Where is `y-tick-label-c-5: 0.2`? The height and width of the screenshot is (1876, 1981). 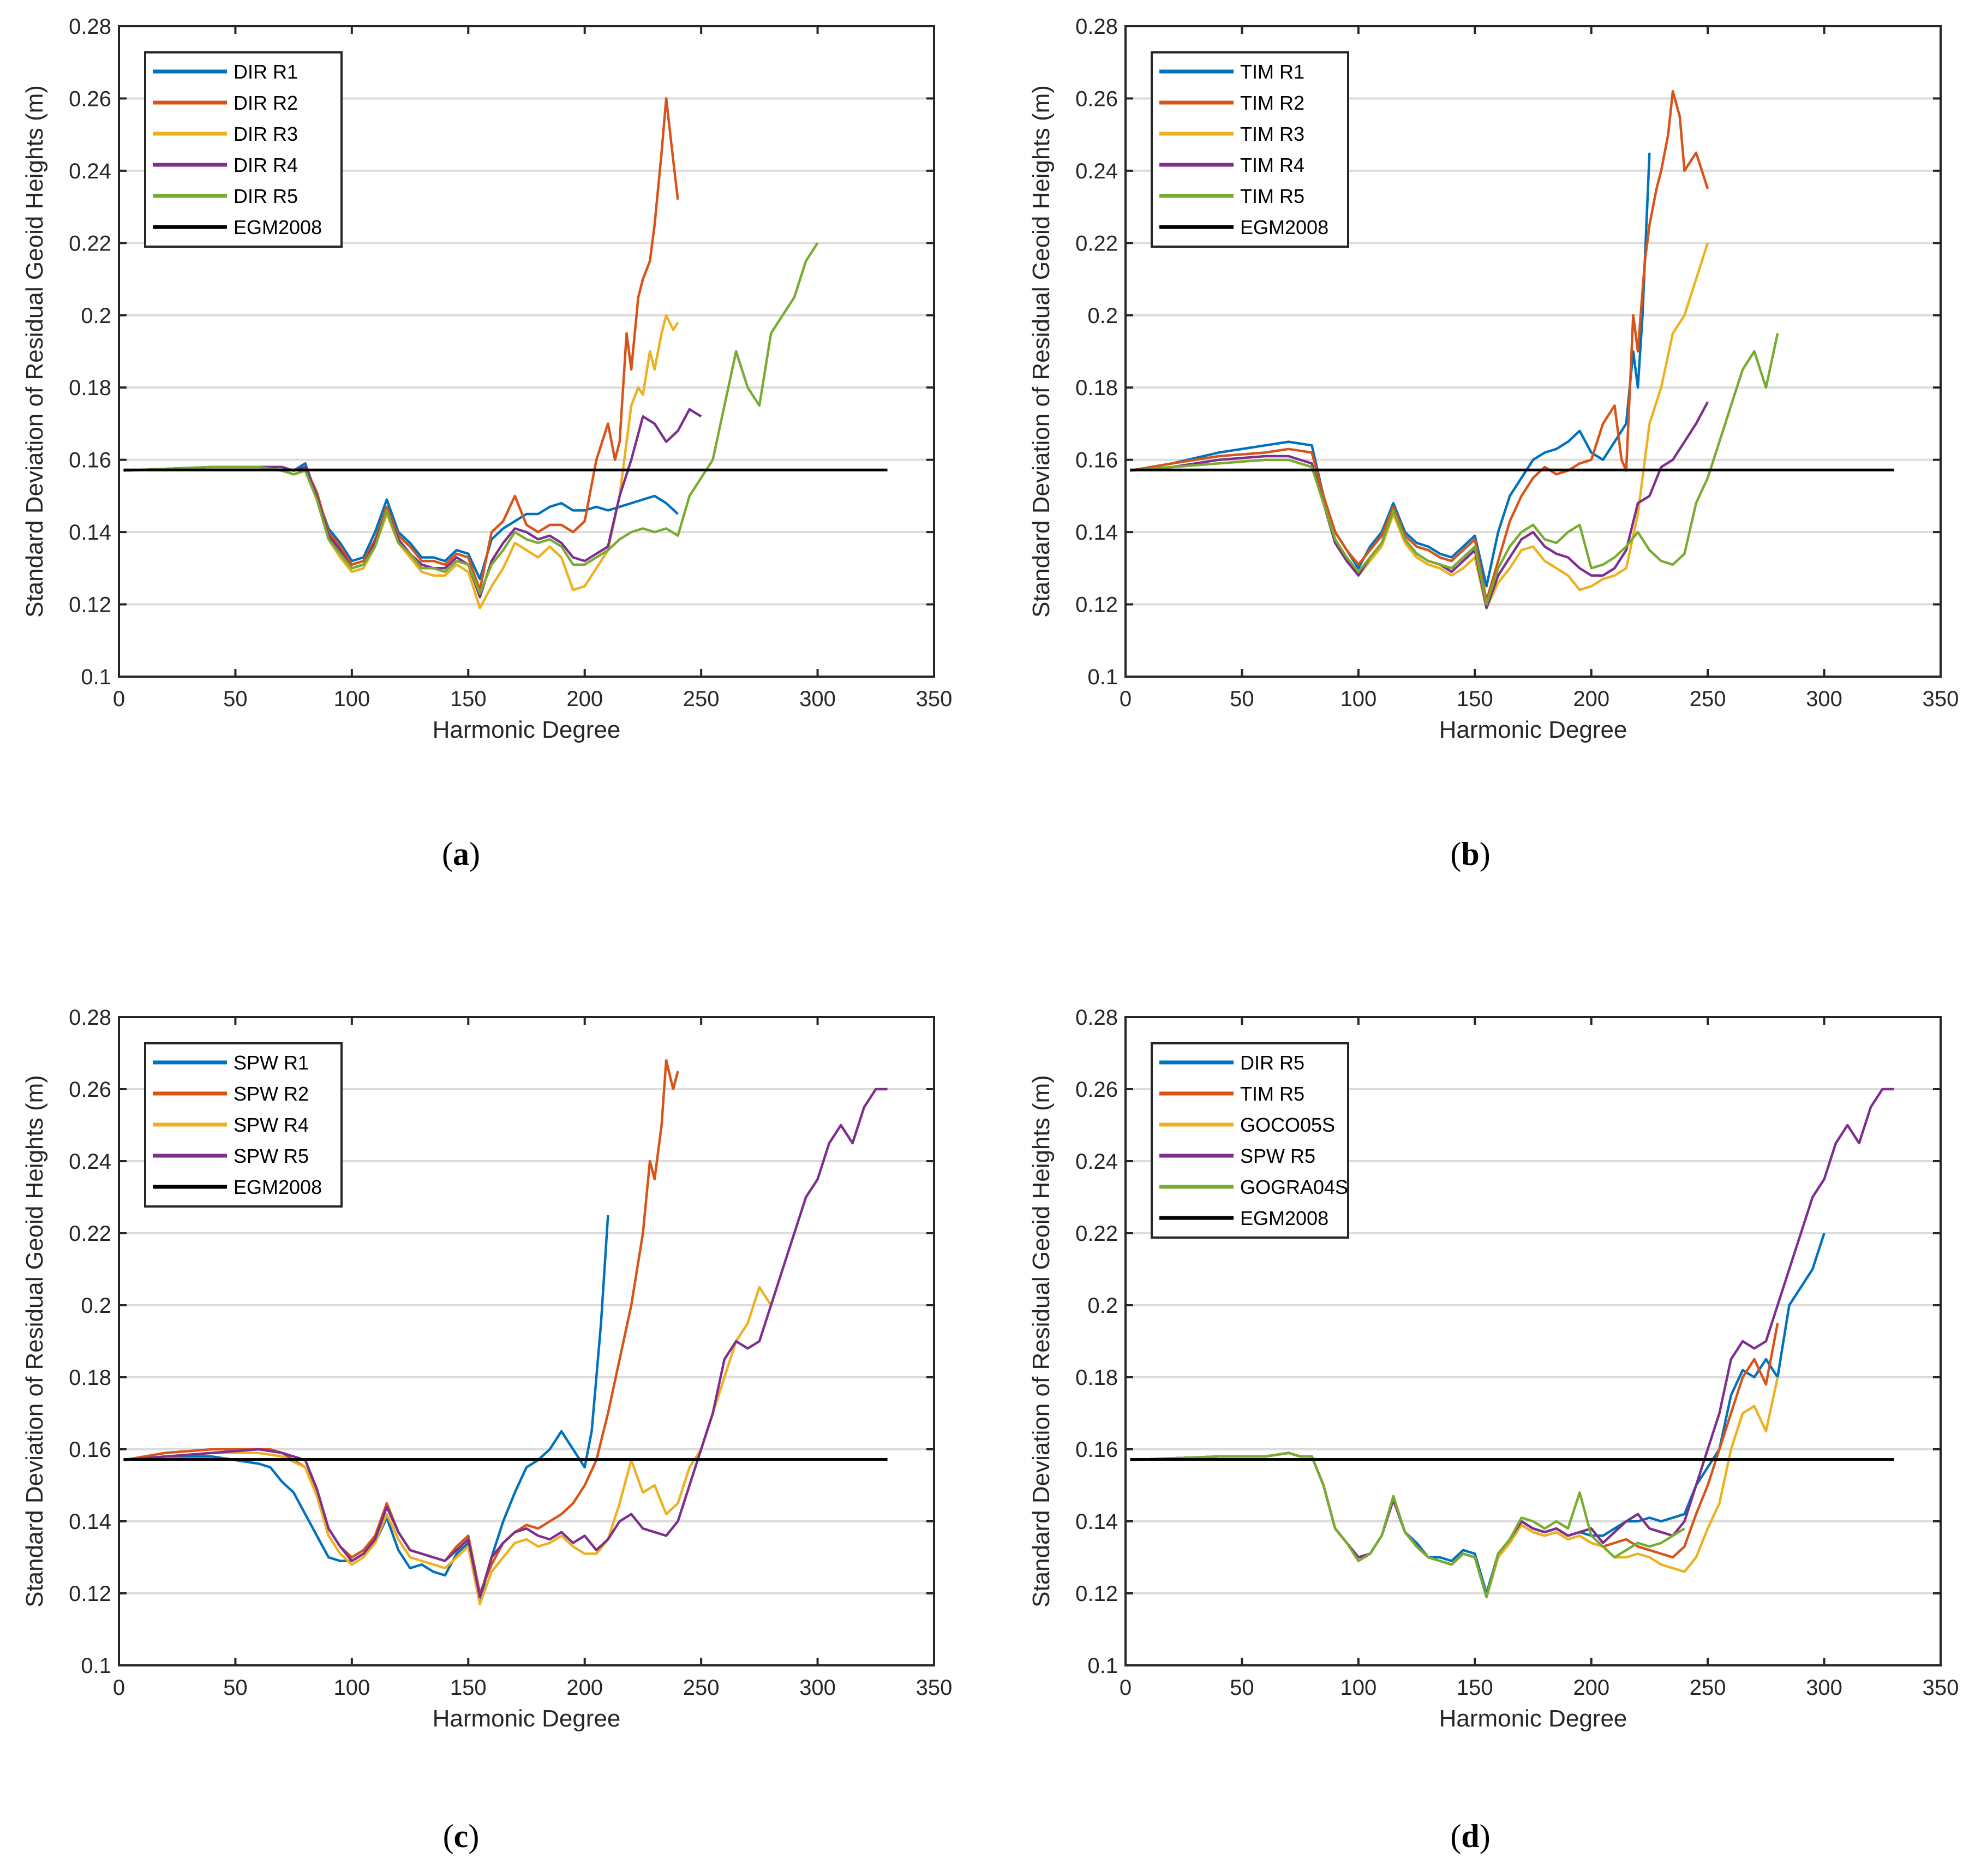 y-tick-label-c-5: 0.2 is located at coordinates (96, 1306).